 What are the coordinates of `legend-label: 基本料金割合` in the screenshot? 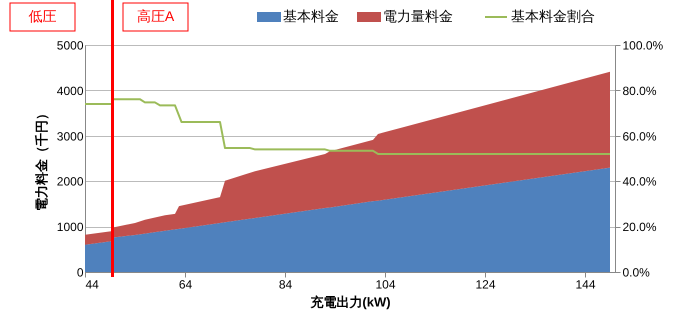 It's located at (553, 16).